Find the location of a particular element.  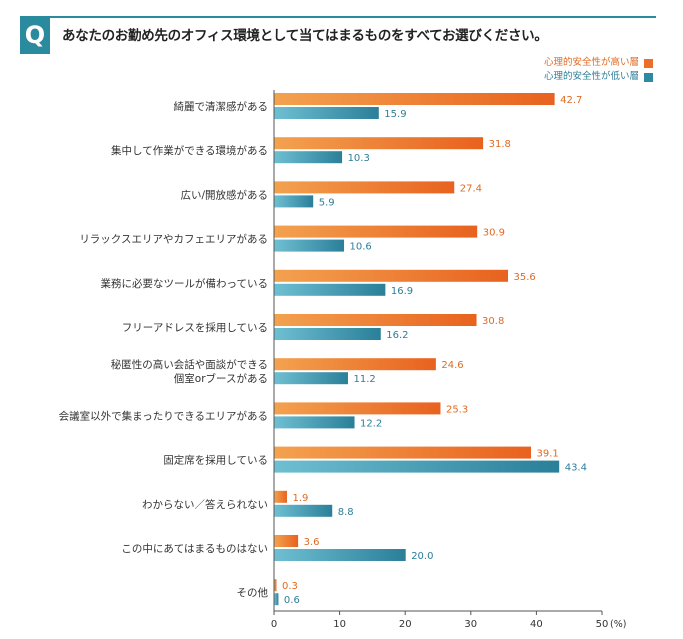

category-label: 秘匿性の高い会話や面談ができる個室orブースがある is located at coordinates (189, 371).